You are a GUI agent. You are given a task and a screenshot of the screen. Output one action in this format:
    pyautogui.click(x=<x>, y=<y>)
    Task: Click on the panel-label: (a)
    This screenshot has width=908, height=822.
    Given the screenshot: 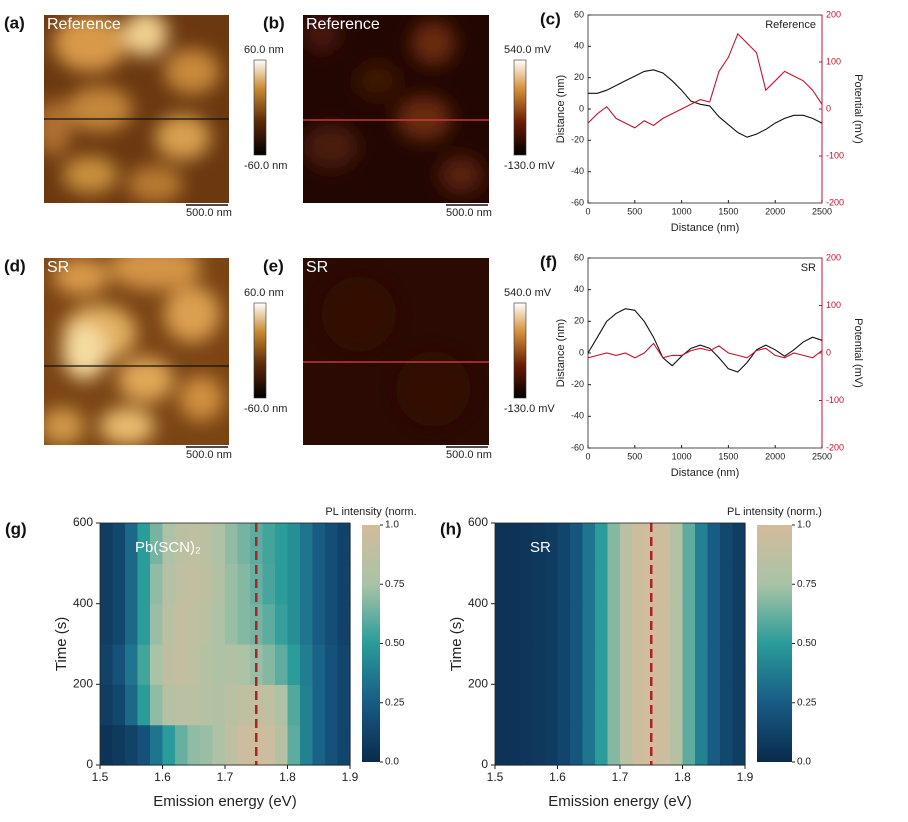 What is the action you would take?
    pyautogui.click(x=14, y=22)
    